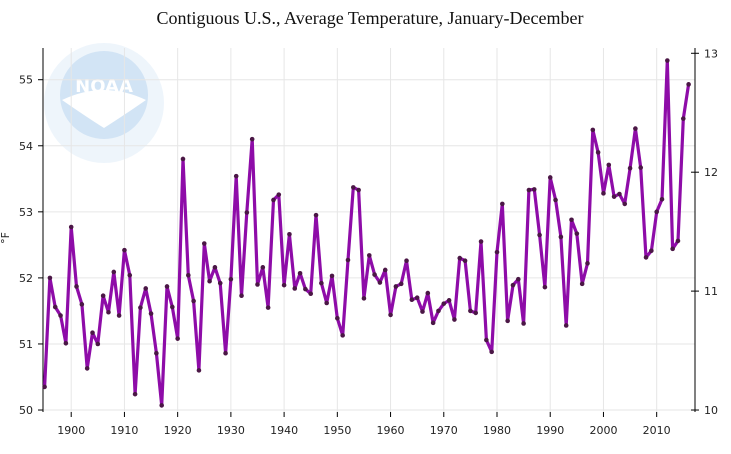 The height and width of the screenshot is (454, 731). What do you see at coordinates (26, 212) in the screenshot?
I see `y-tick-label: 53` at bounding box center [26, 212].